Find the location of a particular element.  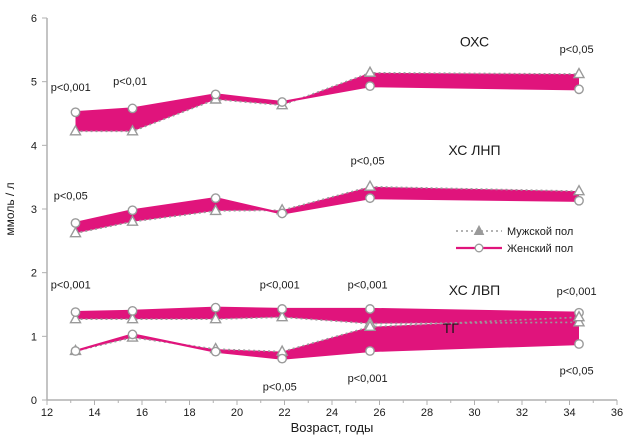

series-group-title: ОХС is located at coordinates (474, 42).